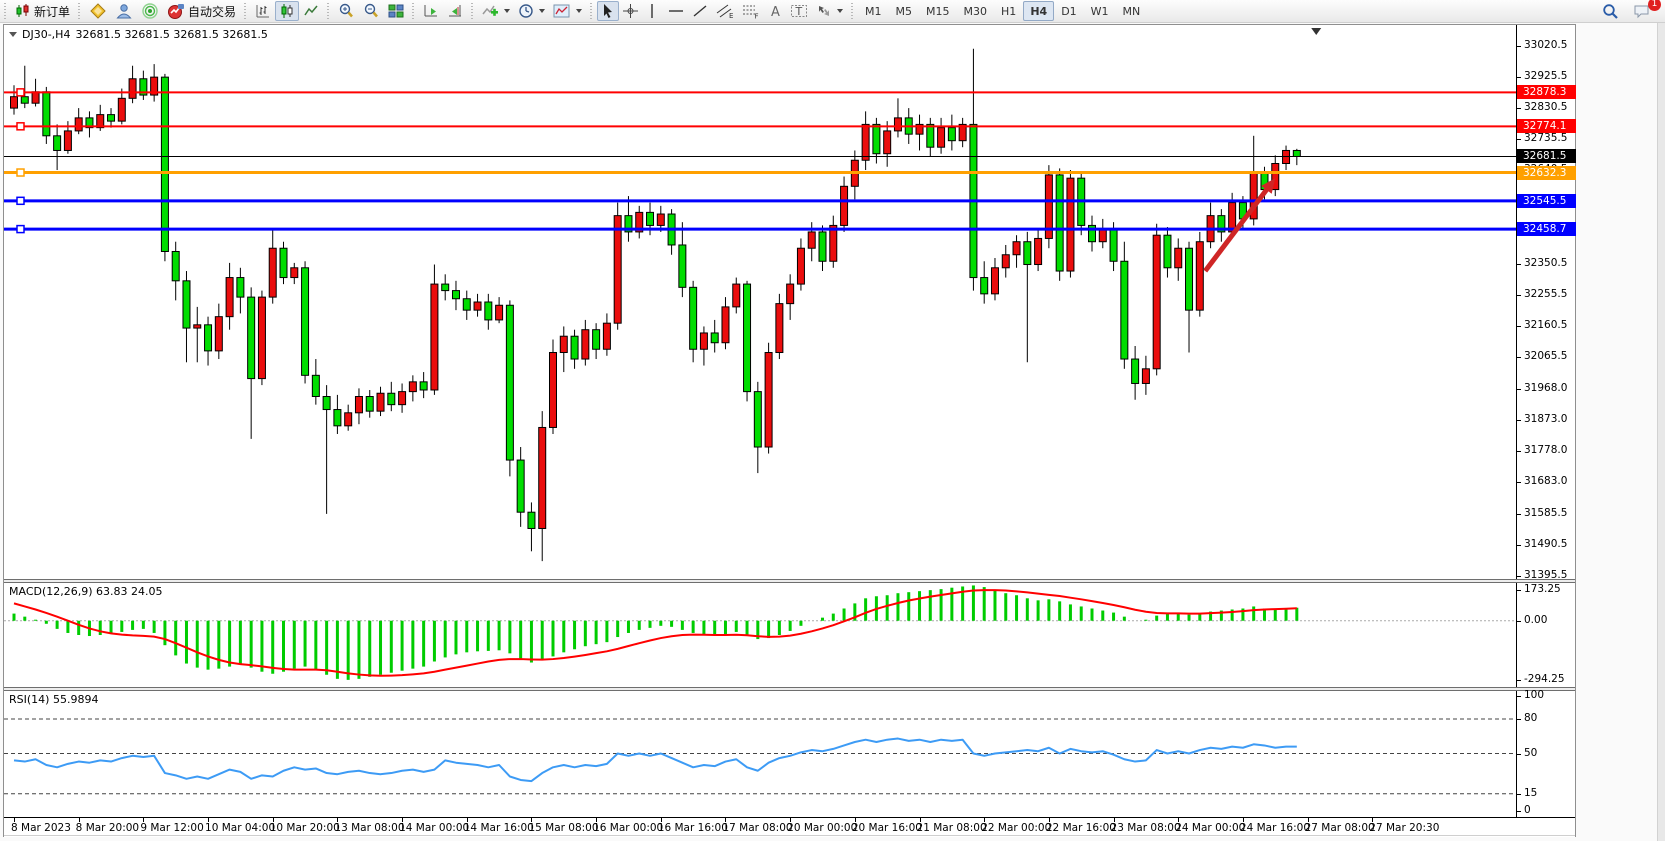 The height and width of the screenshot is (841, 1665). I want to click on metaeditor-button, so click(98, 11).